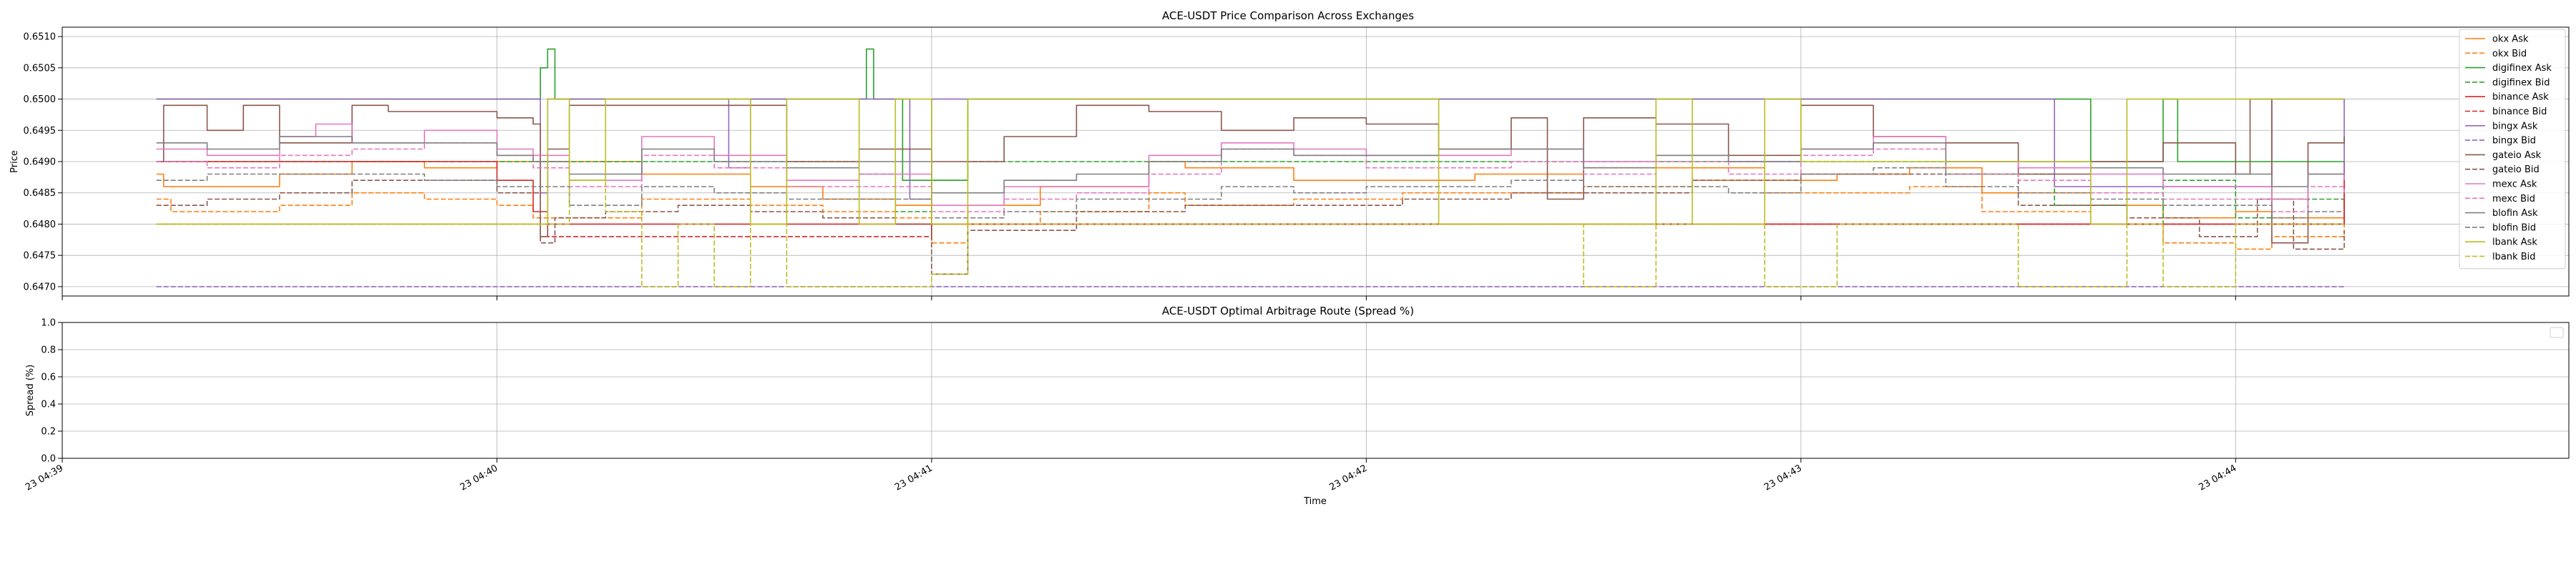 The height and width of the screenshot is (572, 2576). What do you see at coordinates (48, 350) in the screenshot?
I see `y-tick-label: 0.8` at bounding box center [48, 350].